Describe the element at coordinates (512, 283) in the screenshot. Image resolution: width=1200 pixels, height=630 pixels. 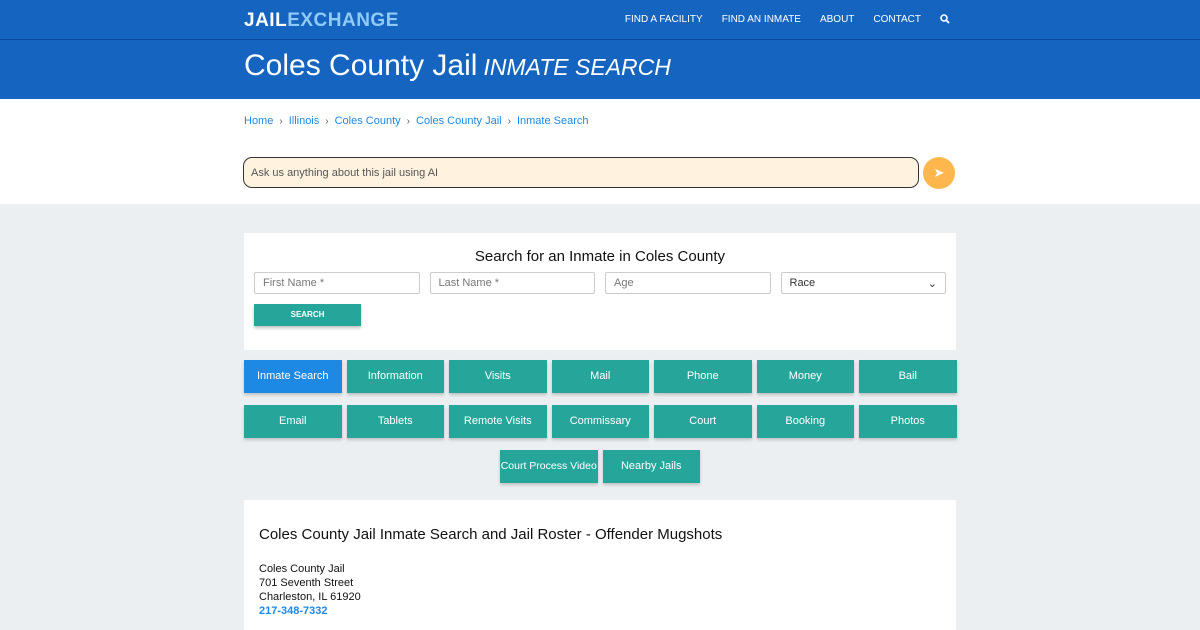
I see `last-name-input: Last Name *` at that location.